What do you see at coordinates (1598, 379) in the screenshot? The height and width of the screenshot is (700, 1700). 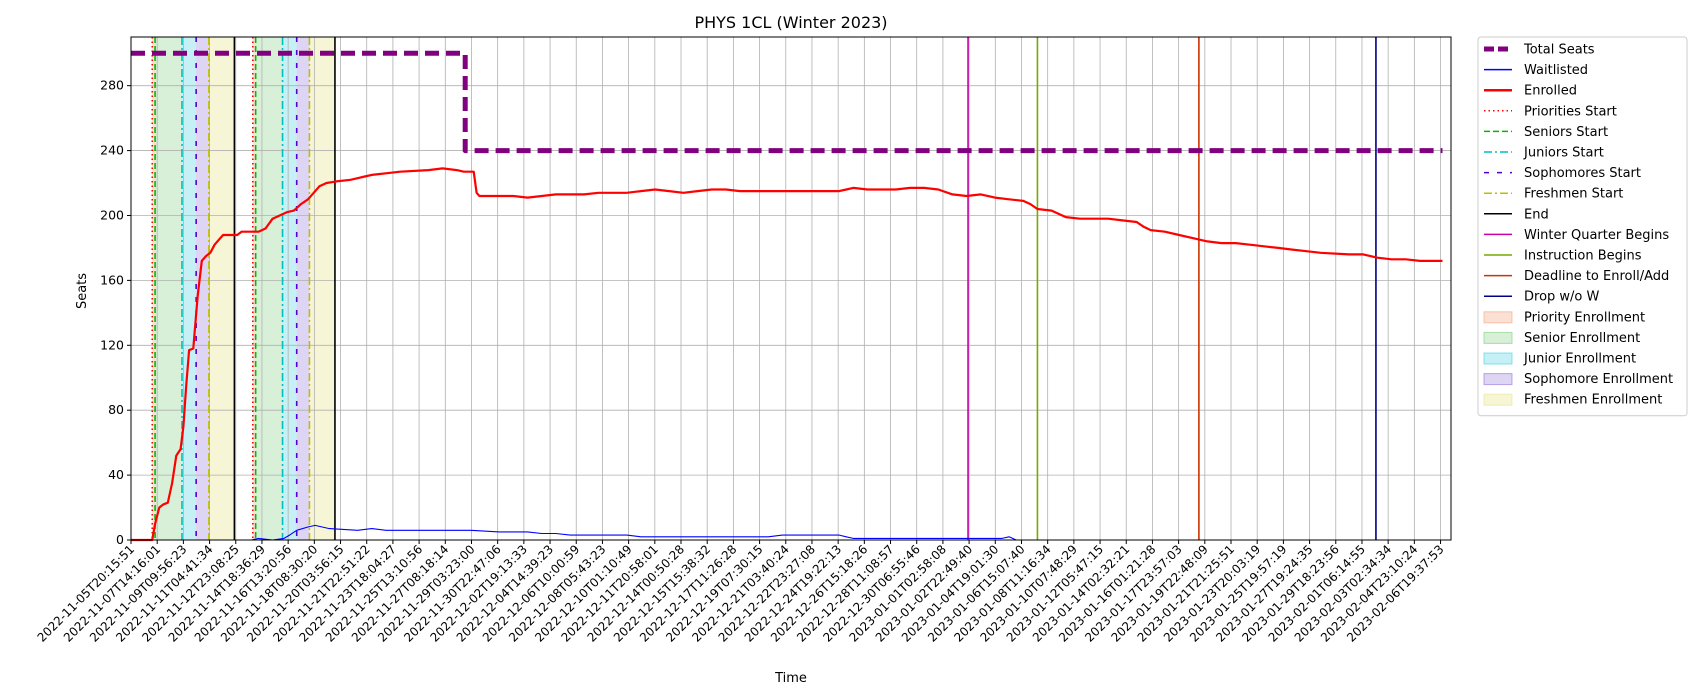 I see `legend-label: Sophomore Enrollment` at bounding box center [1598, 379].